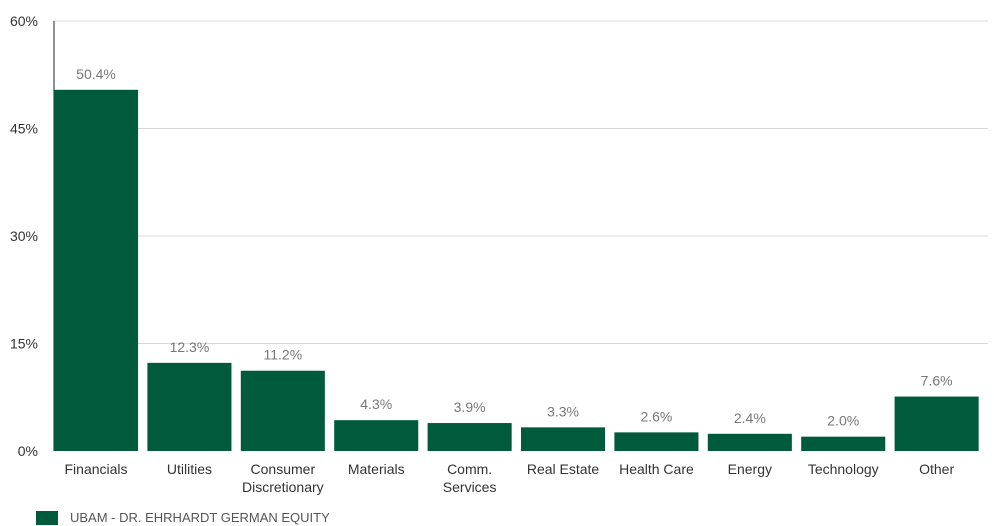 The height and width of the screenshot is (526, 994). Describe the element at coordinates (470, 407) in the screenshot. I see `data-label: 3.9%` at that location.